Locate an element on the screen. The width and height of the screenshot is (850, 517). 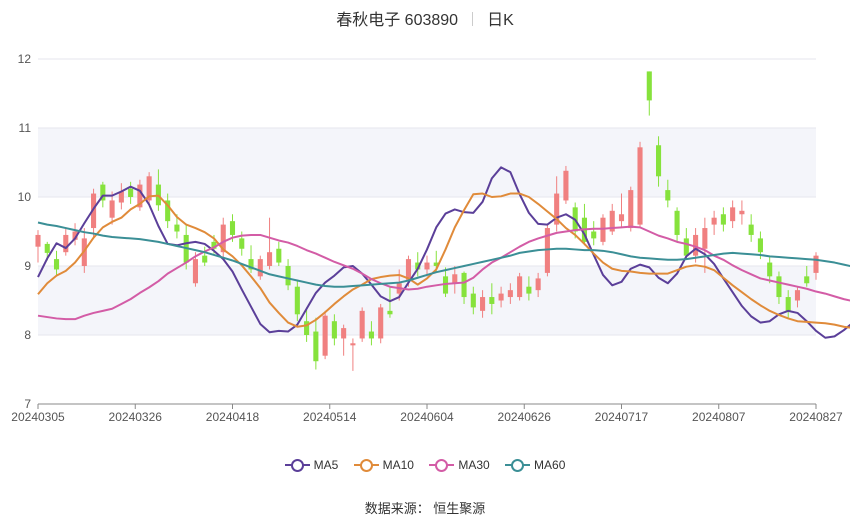
data-source: 数据来源： 恒生聚源 is located at coordinates (425, 508).